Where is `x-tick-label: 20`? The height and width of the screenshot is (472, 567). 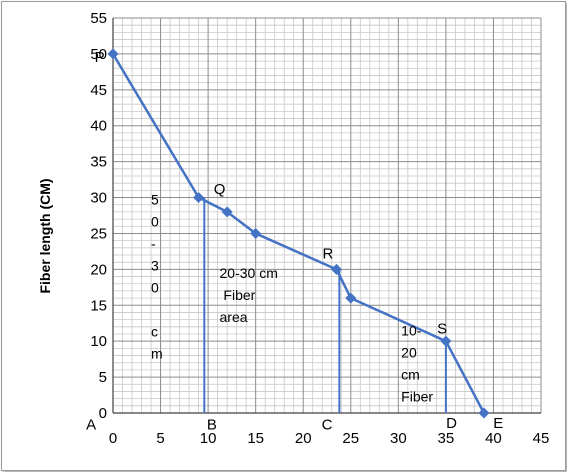
x-tick-label: 20 is located at coordinates (303, 438).